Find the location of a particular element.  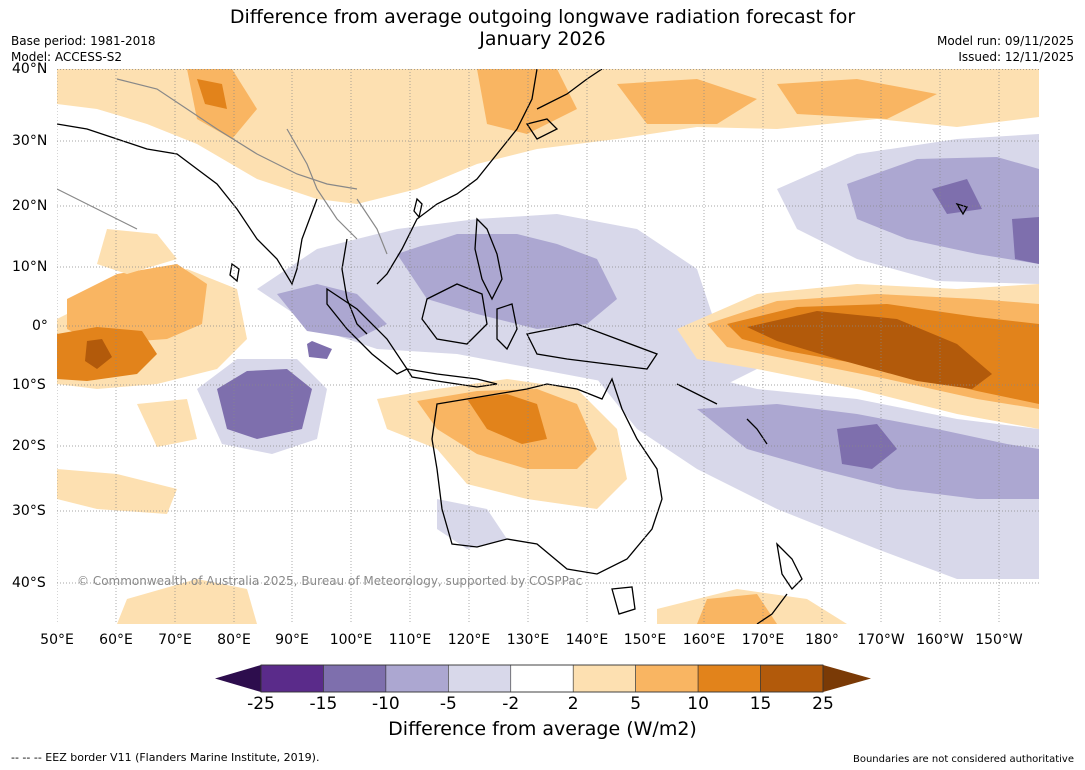

map-title-line2: January 2026 is located at coordinates (542, 39).